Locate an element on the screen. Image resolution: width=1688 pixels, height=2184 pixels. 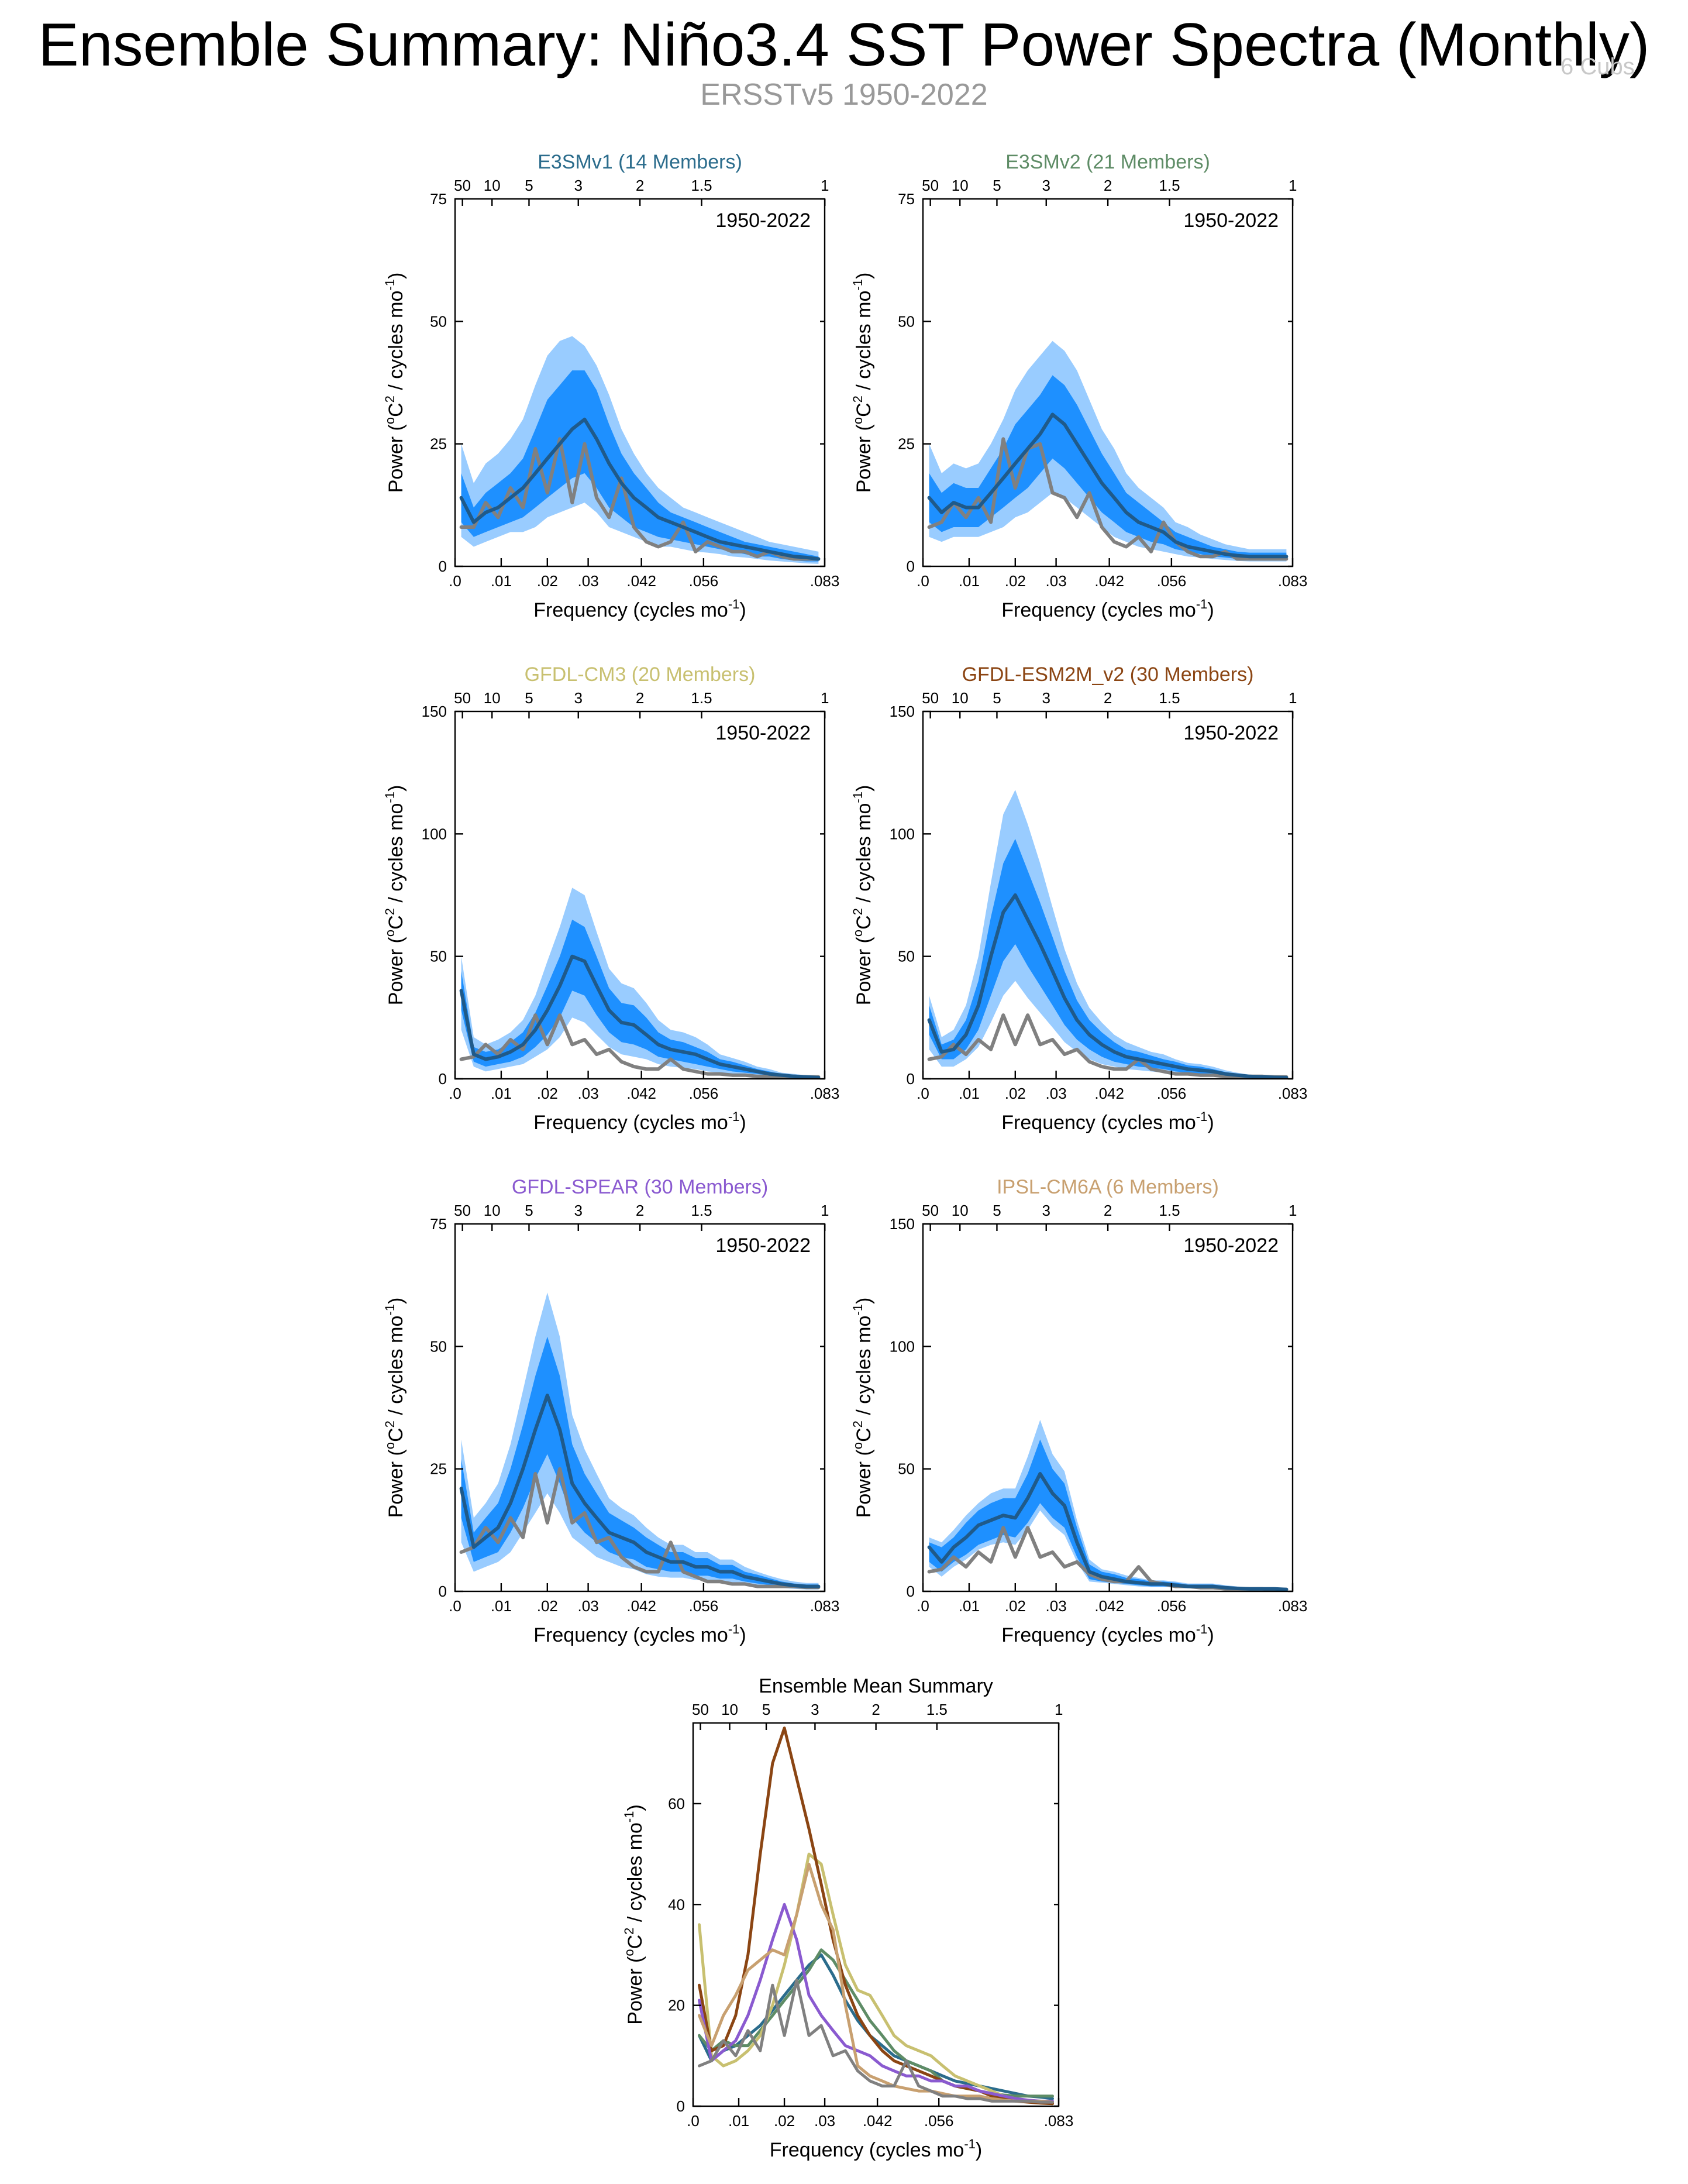
ensemble-mean-line-ersstv5 is located at coordinates (876, 2041).